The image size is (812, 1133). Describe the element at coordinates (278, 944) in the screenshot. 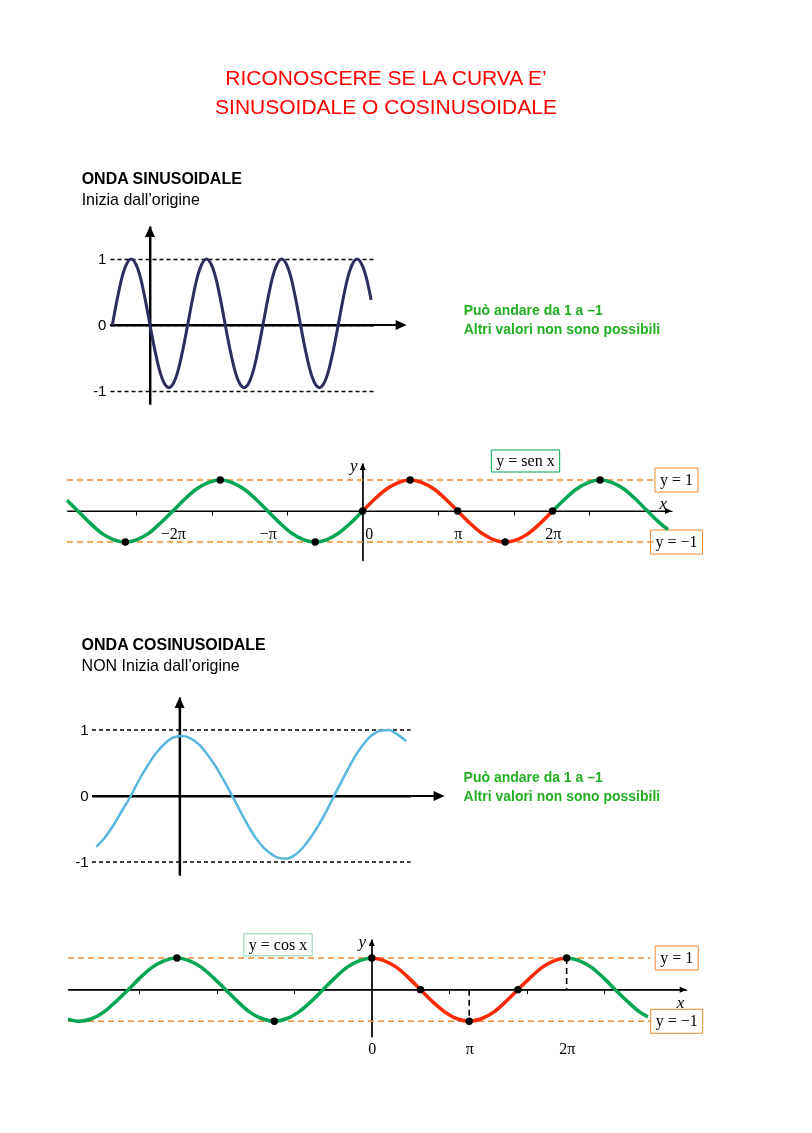

I see `annotation: y = cos x` at that location.